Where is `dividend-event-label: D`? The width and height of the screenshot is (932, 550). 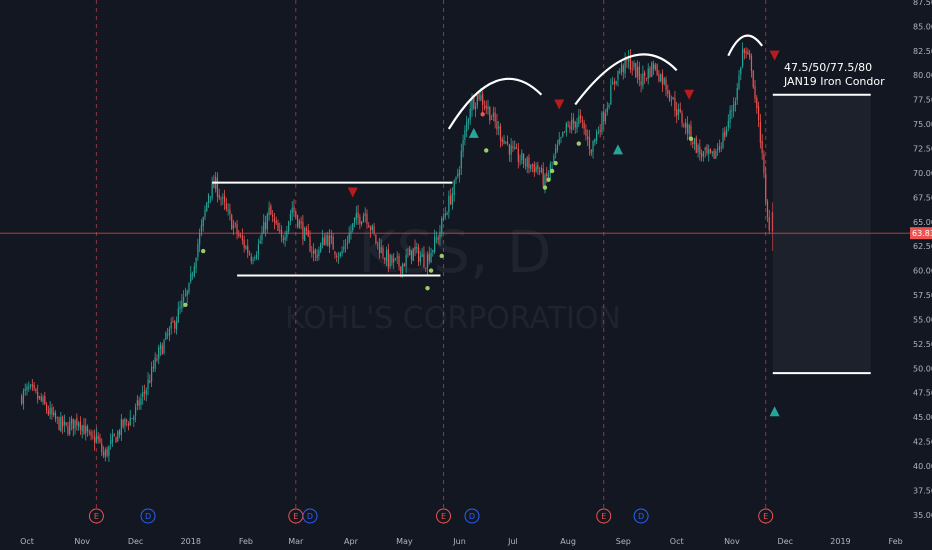
dividend-event-label: D is located at coordinates (148, 516).